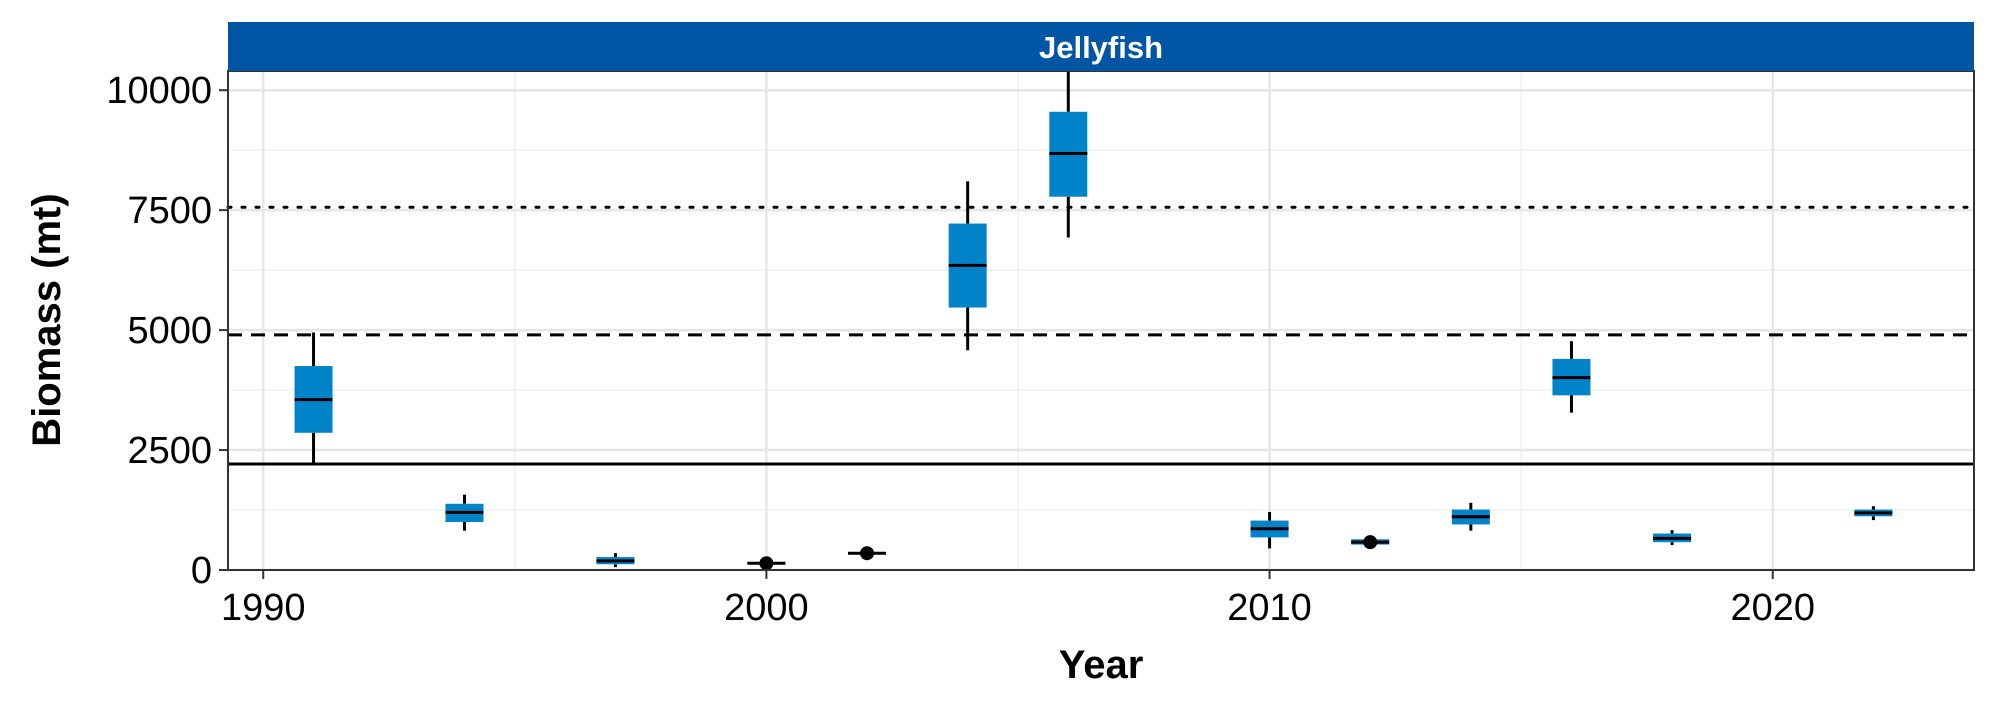 The image size is (1996, 708). Describe the element at coordinates (967, 266) in the screenshot. I see `box-2004` at that location.